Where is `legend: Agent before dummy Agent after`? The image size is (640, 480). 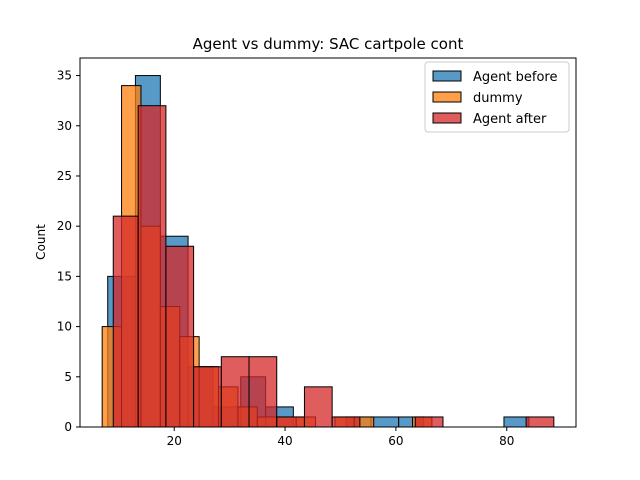 legend: Agent before dummy Agent after is located at coordinates (497, 97).